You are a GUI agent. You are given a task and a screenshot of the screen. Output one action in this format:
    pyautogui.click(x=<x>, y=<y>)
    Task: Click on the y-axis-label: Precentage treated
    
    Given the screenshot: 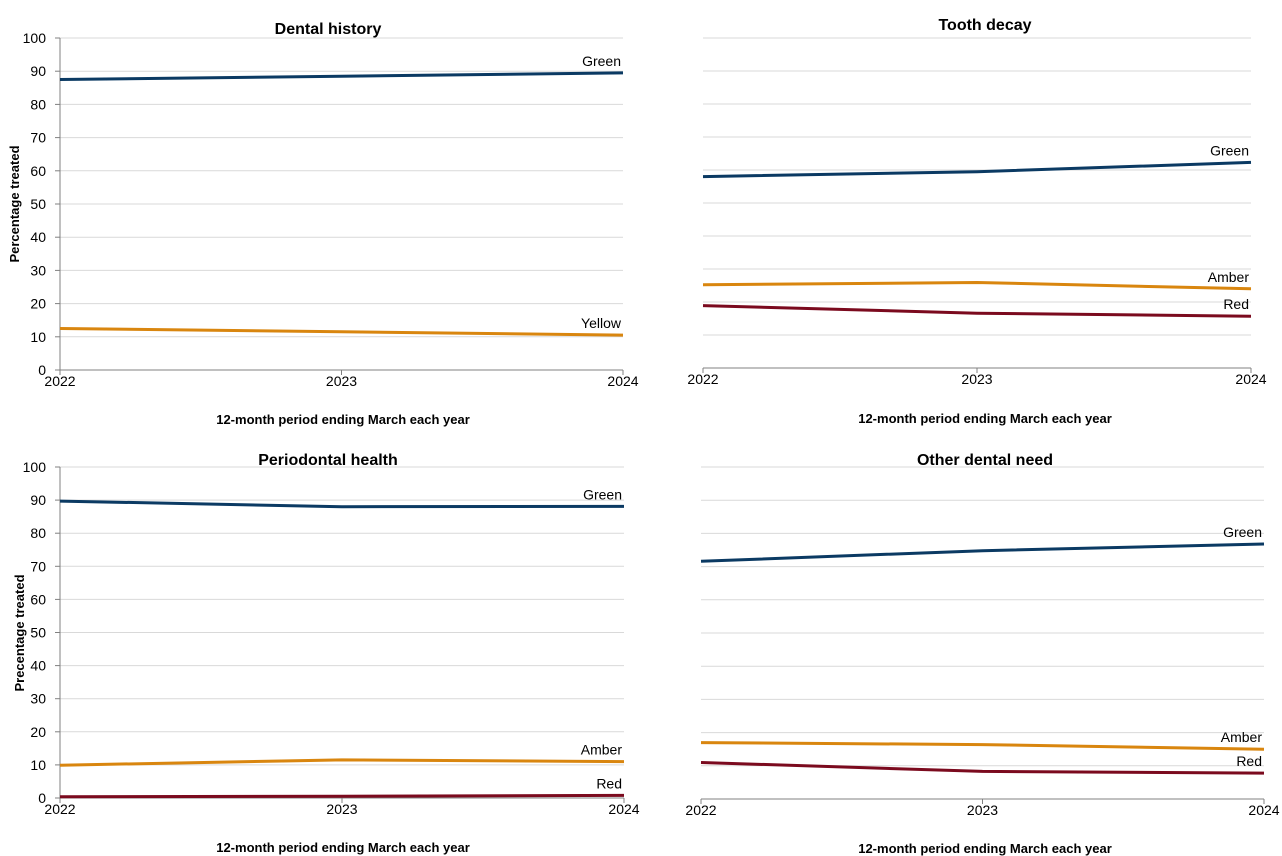 What is the action you would take?
    pyautogui.click(x=19, y=632)
    